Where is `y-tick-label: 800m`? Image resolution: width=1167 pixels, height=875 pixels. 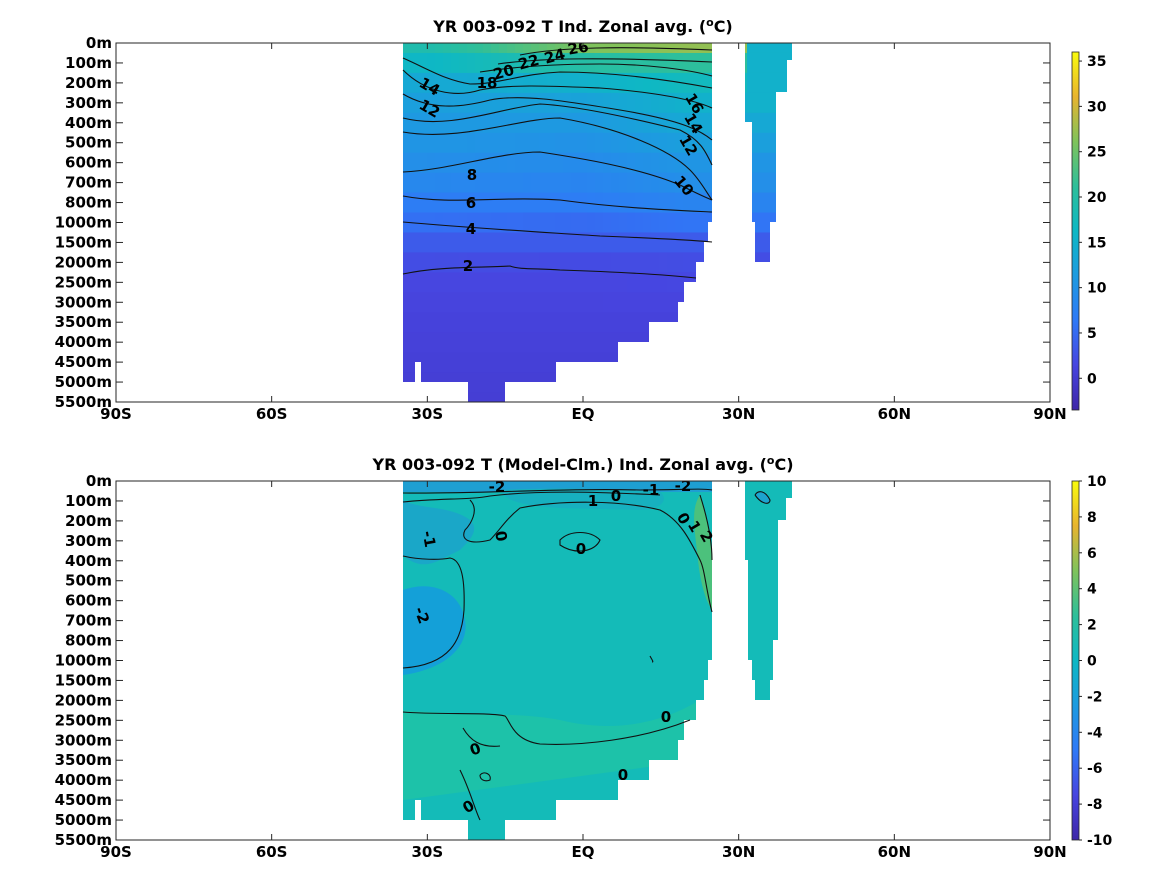
y-tick-label: 800m is located at coordinates (88, 203).